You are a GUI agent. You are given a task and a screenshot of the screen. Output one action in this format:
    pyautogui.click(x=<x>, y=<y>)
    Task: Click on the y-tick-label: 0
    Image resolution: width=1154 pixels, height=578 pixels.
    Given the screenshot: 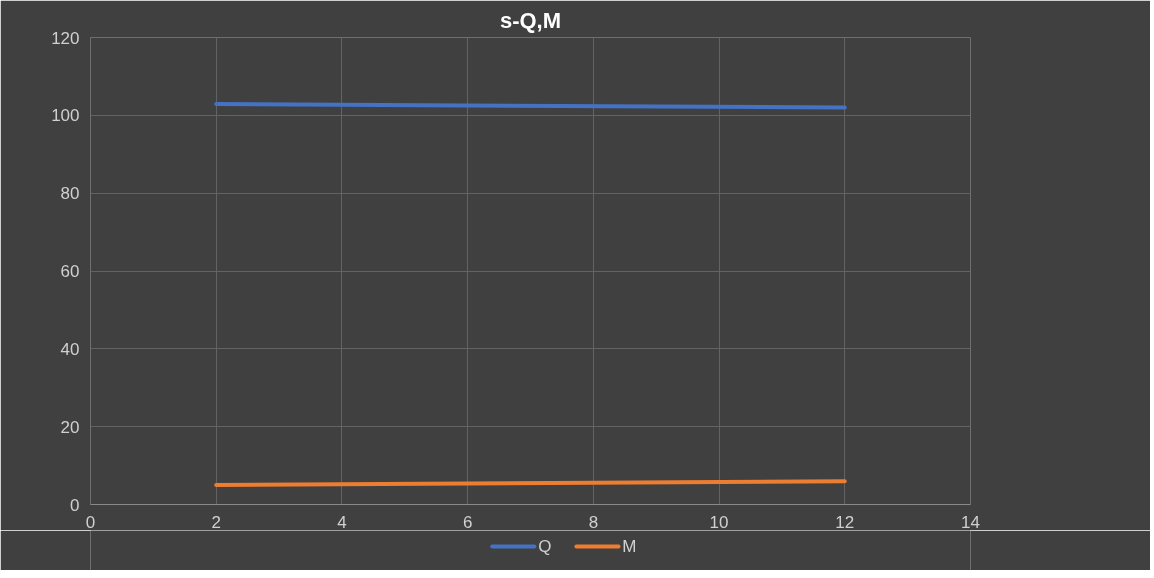 What is the action you would take?
    pyautogui.click(x=75, y=505)
    